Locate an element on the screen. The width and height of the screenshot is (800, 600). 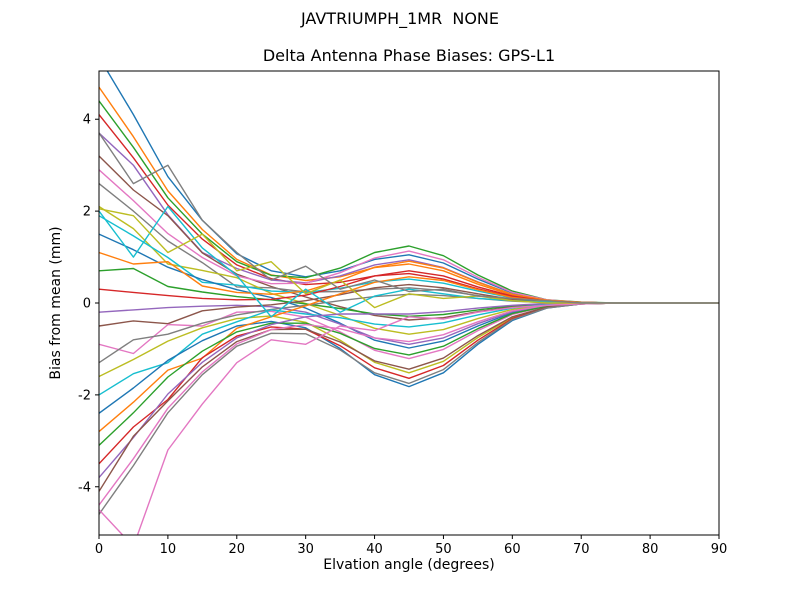
x-tick-label: 70 is located at coordinates (581, 549).